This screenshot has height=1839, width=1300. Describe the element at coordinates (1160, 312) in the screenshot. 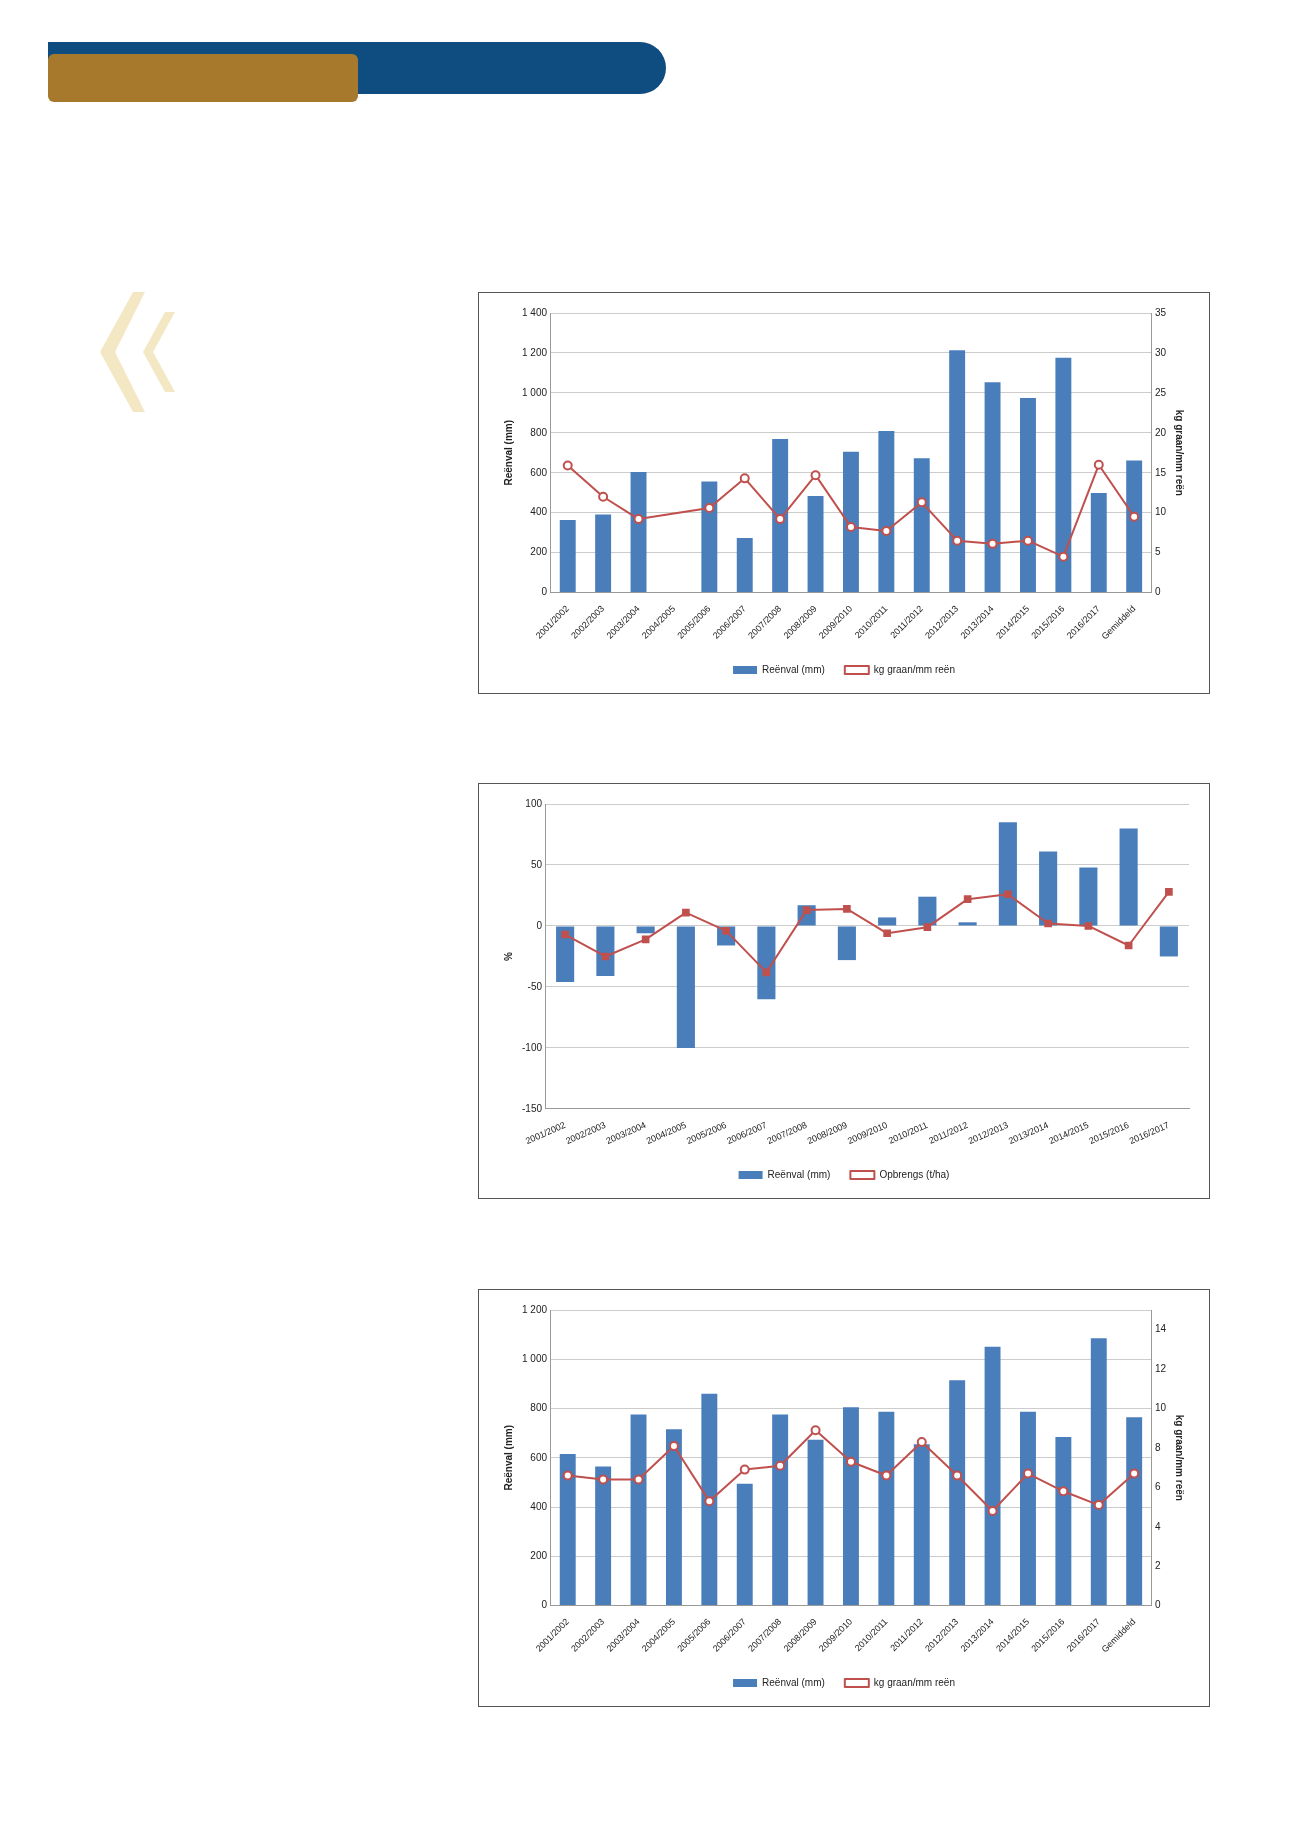

I see `y2-tick-label: 35` at that location.